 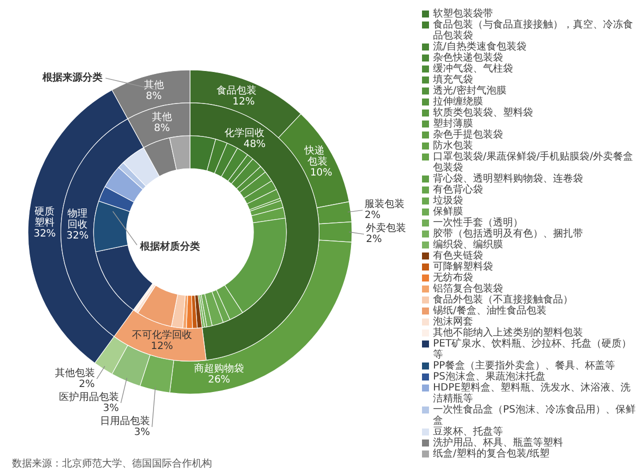 What do you see at coordinates (448, 212) in the screenshot?
I see `legend-label: 保鲜膜` at bounding box center [448, 212].